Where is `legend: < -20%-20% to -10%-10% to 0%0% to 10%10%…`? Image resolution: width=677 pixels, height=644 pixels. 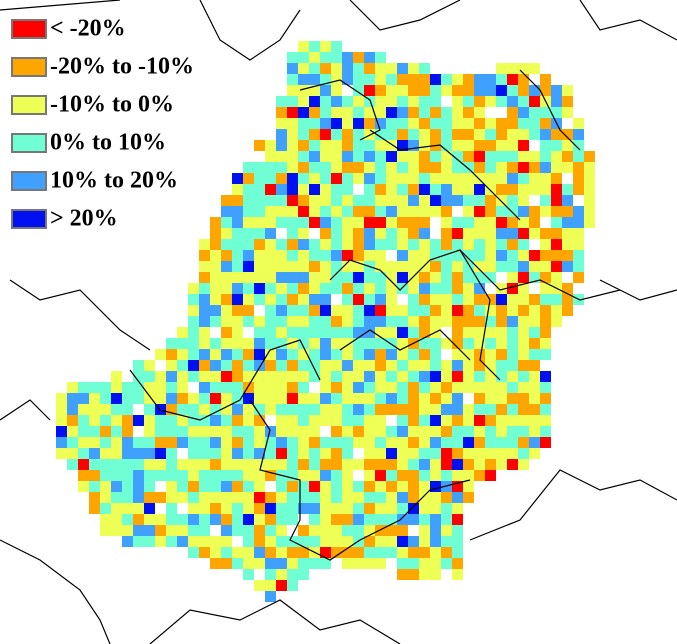 legend: < -20%-20% to -10%-10% to 0%0% to 10%10%… is located at coordinates (102, 124).